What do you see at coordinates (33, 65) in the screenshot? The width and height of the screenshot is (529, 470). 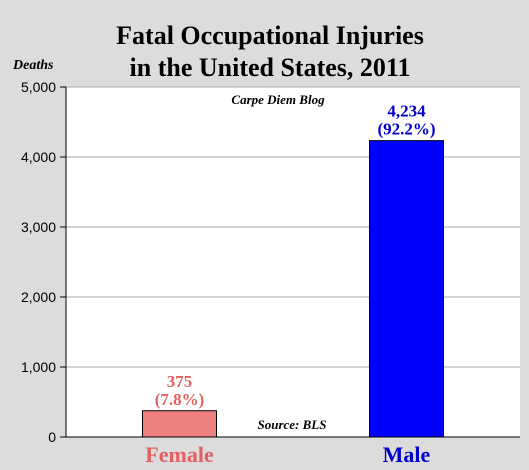 I see `y-axis-label: Deaths` at bounding box center [33, 65].